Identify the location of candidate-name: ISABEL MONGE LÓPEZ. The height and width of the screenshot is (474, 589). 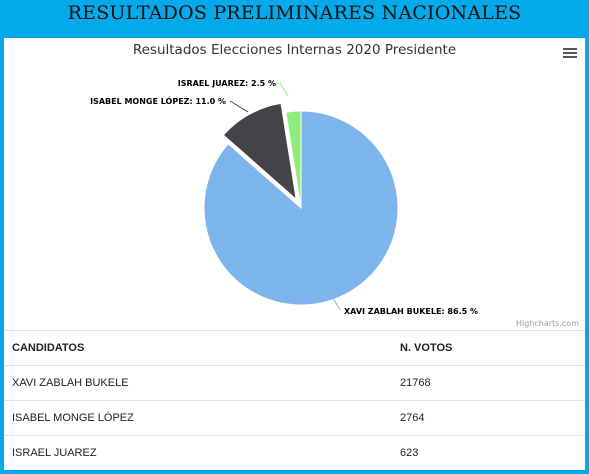
(198, 418).